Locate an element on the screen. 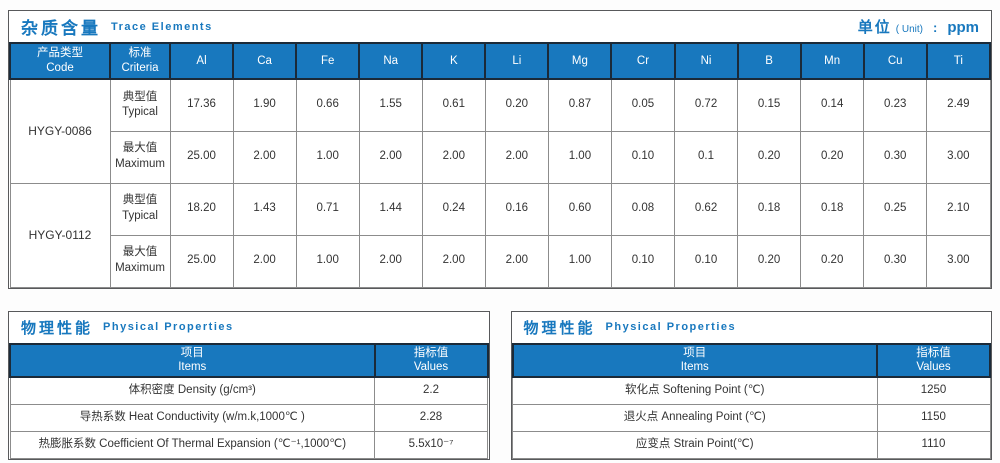 The image size is (1000, 463). value-cell: 2.28 is located at coordinates (431, 417).